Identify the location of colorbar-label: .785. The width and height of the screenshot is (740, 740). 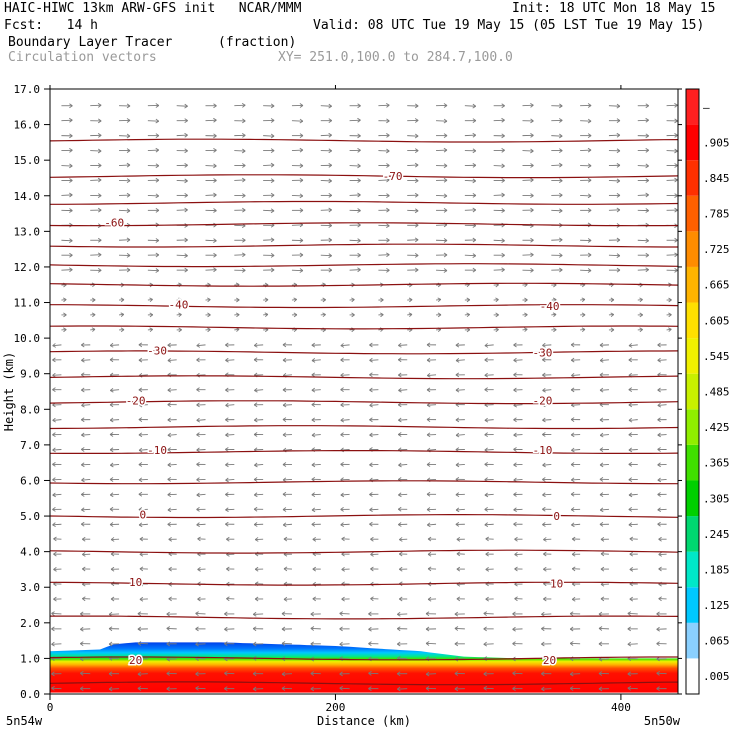
(716, 214).